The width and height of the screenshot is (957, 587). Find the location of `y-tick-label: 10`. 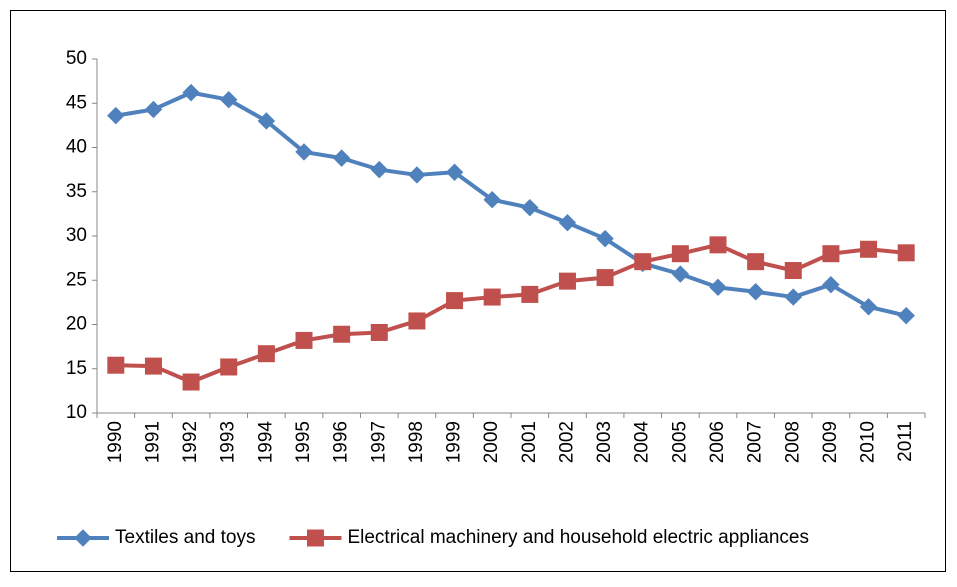

y-tick-label: 10 is located at coordinates (76, 412).